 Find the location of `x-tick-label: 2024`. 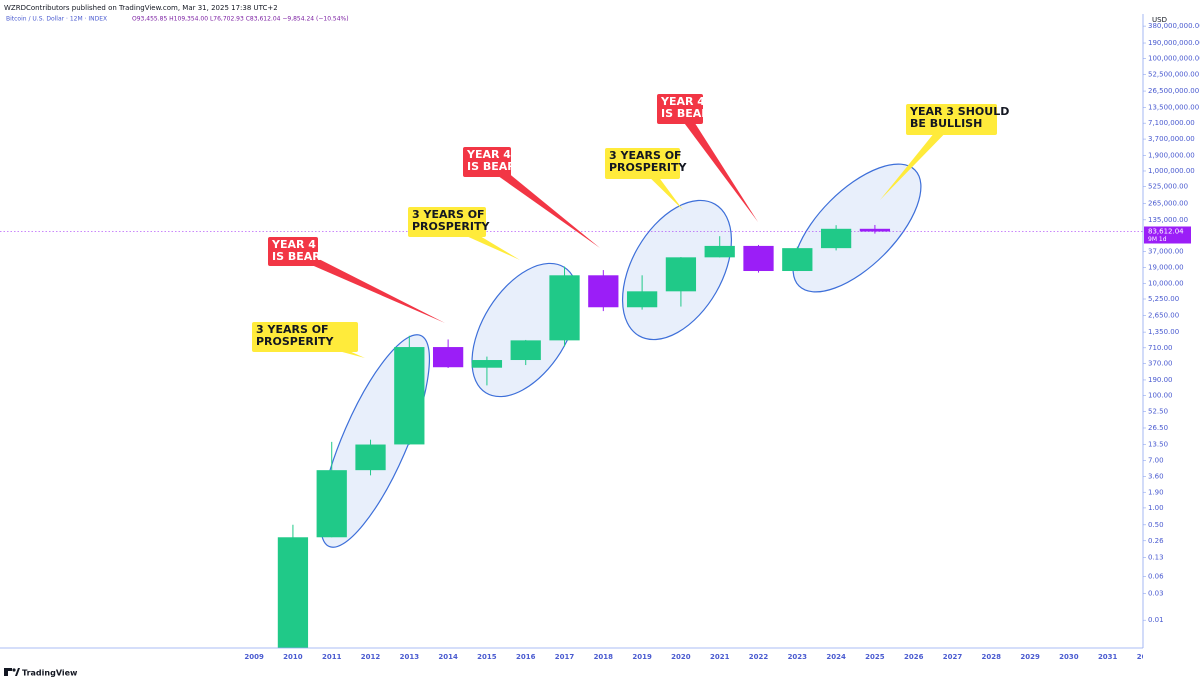

x-tick-label: 2024 is located at coordinates (836, 657).